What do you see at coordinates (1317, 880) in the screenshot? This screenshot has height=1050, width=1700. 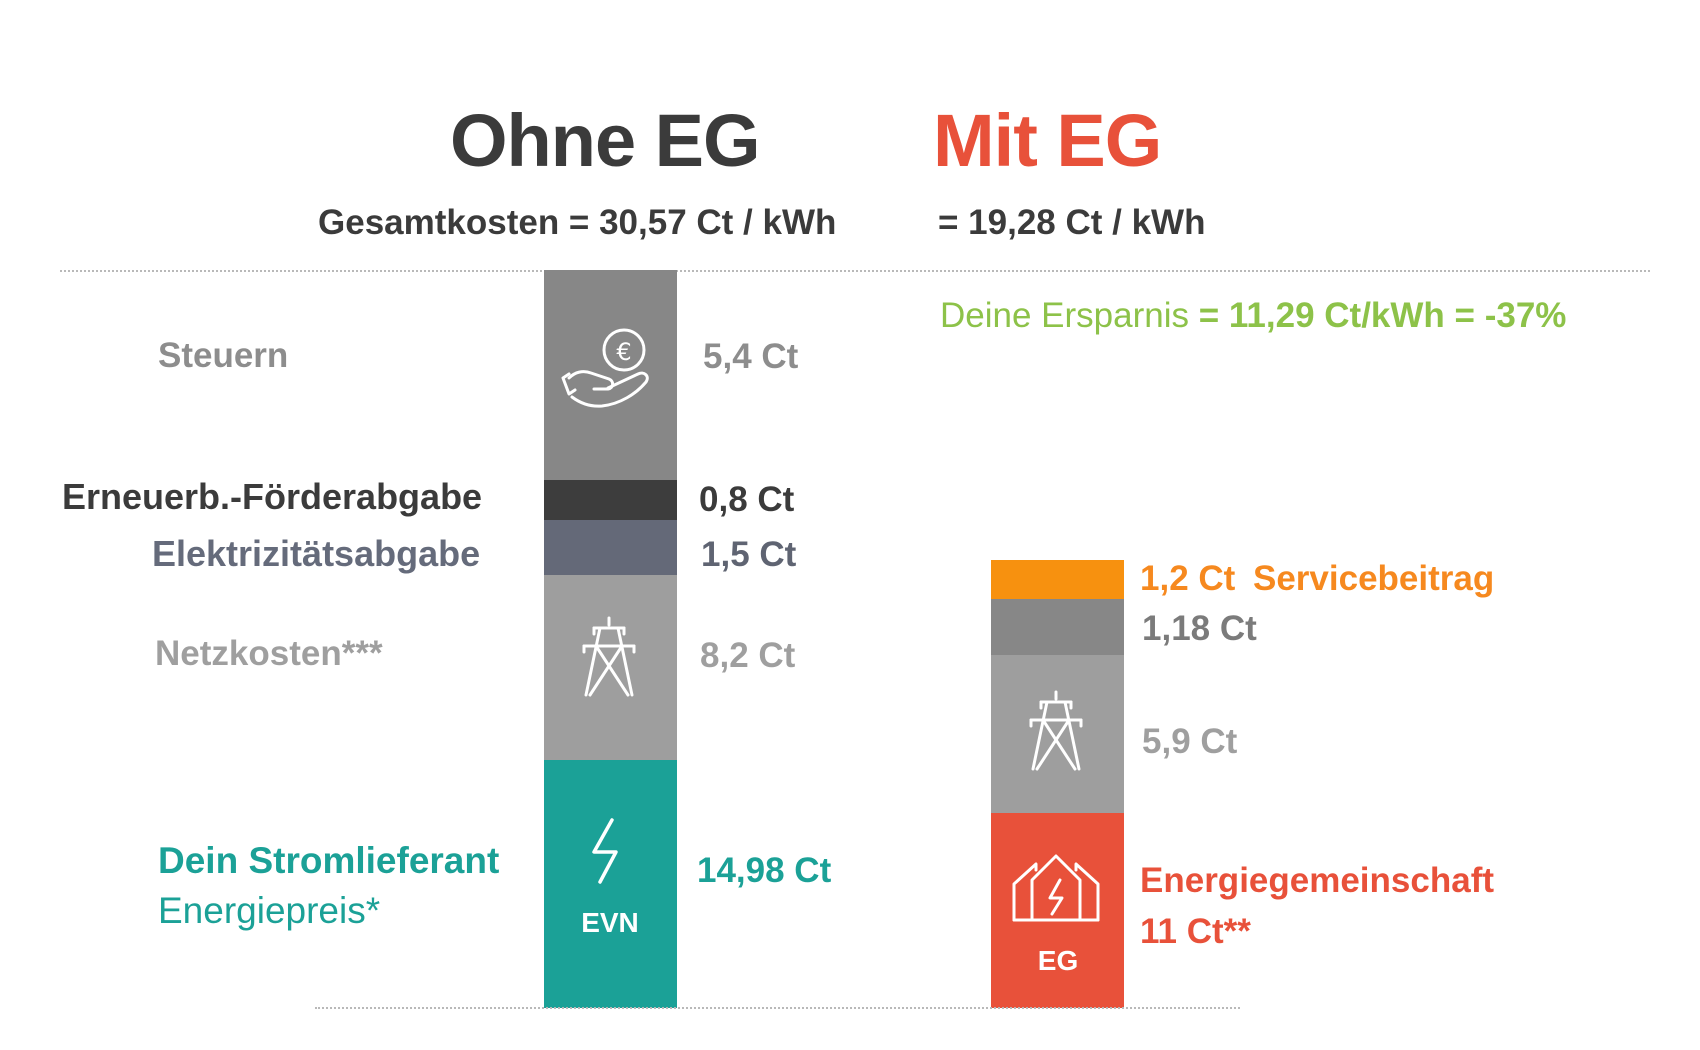 I see `label-energiegemeinschaft: Energiegemeinschaft` at bounding box center [1317, 880].